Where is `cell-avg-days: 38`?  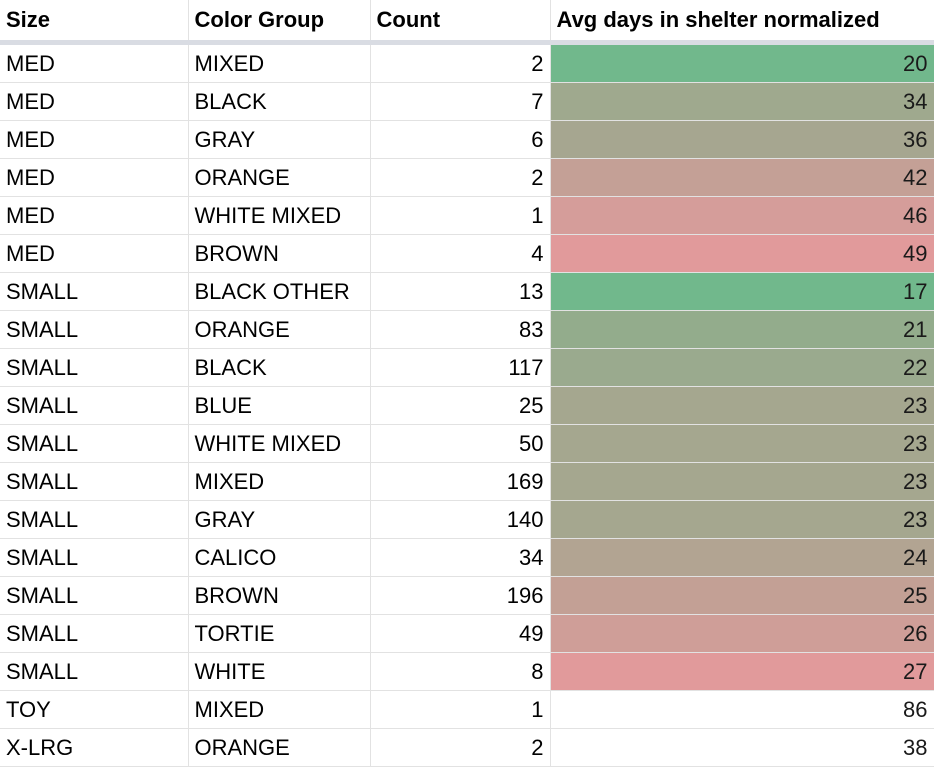
cell-avg-days: 38 is located at coordinates (742, 747).